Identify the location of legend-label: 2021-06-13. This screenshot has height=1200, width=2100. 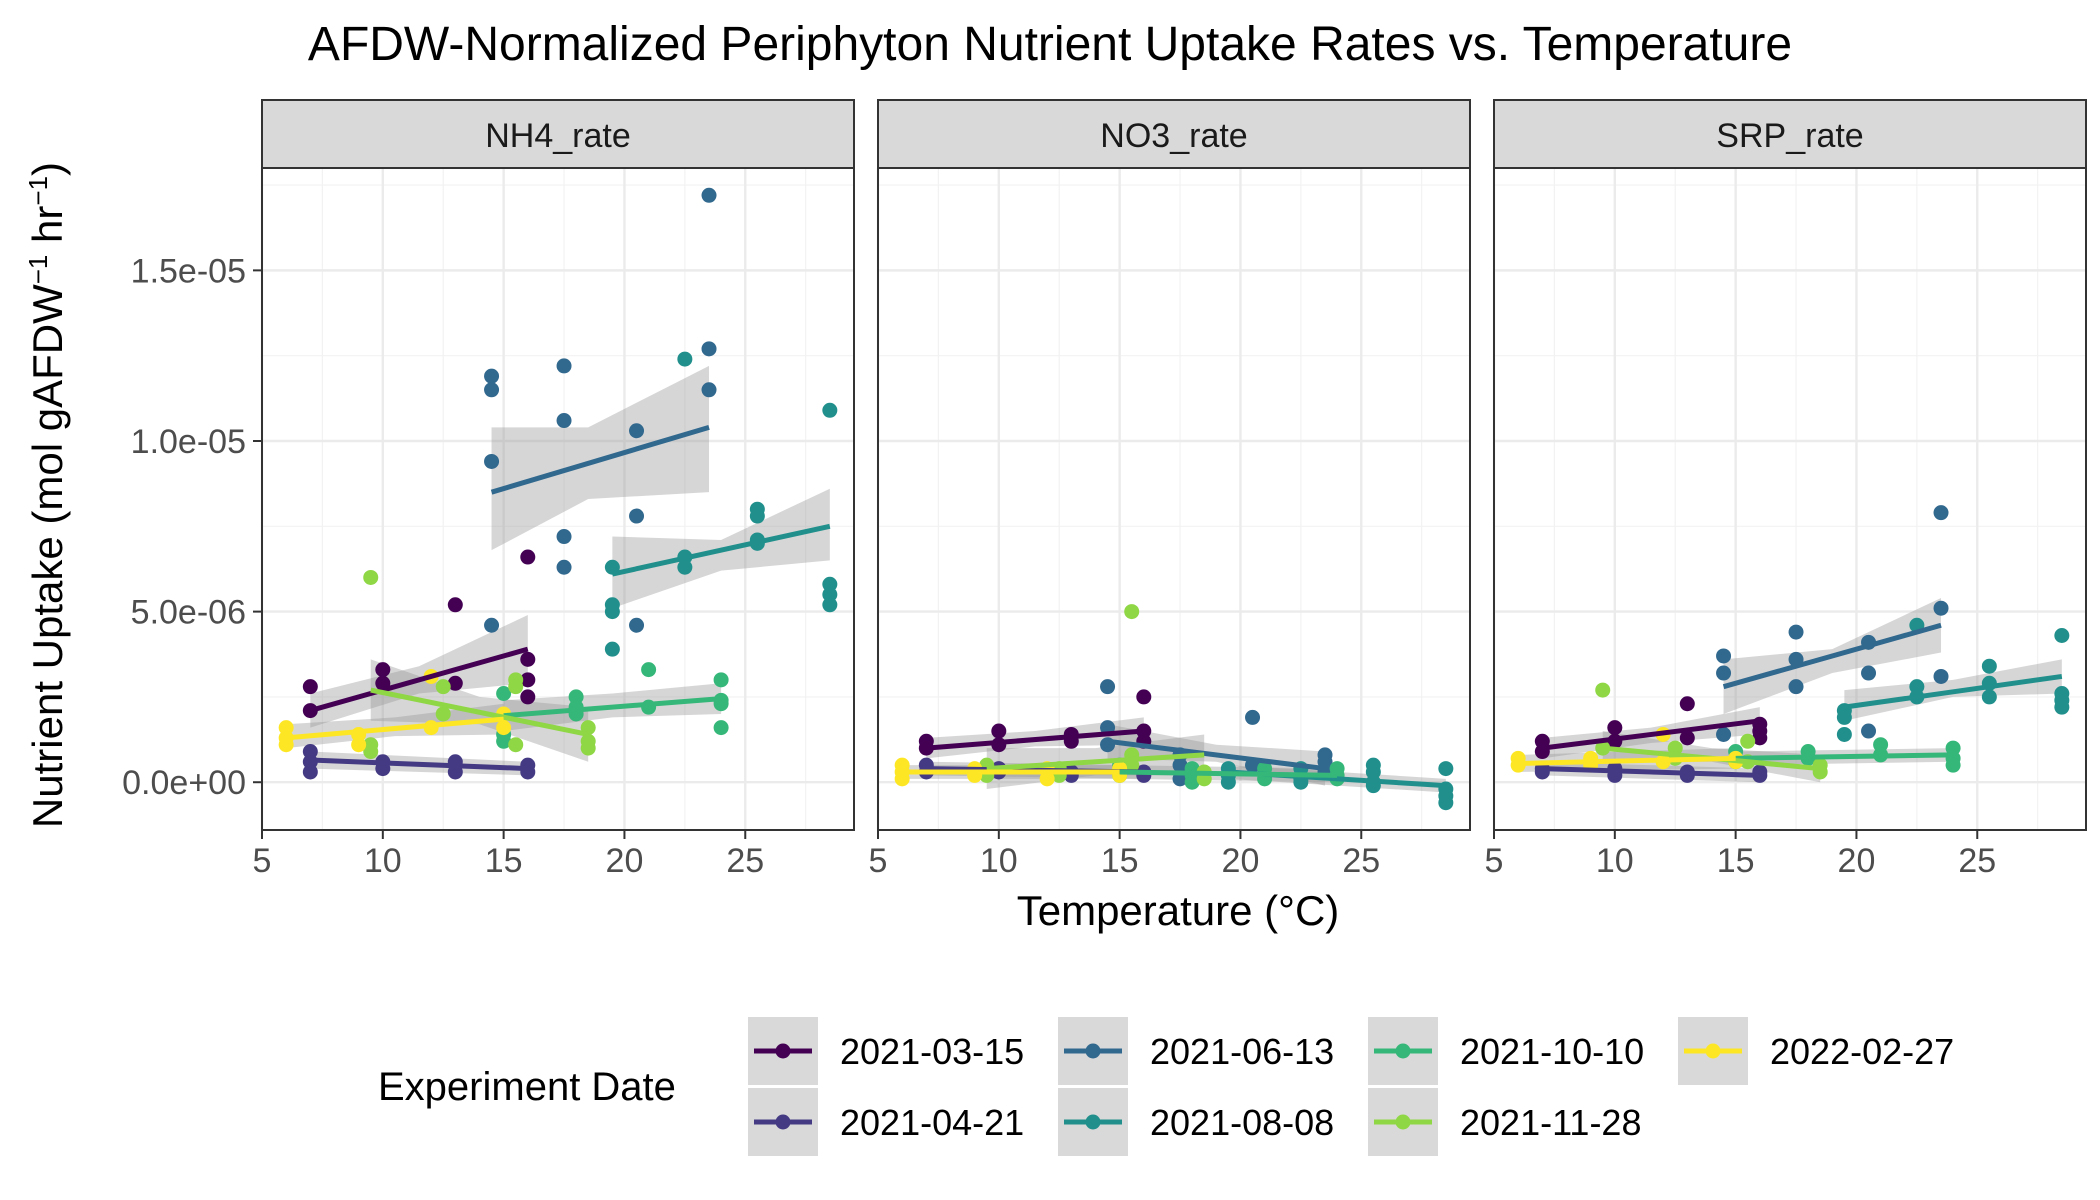
(1242, 1051).